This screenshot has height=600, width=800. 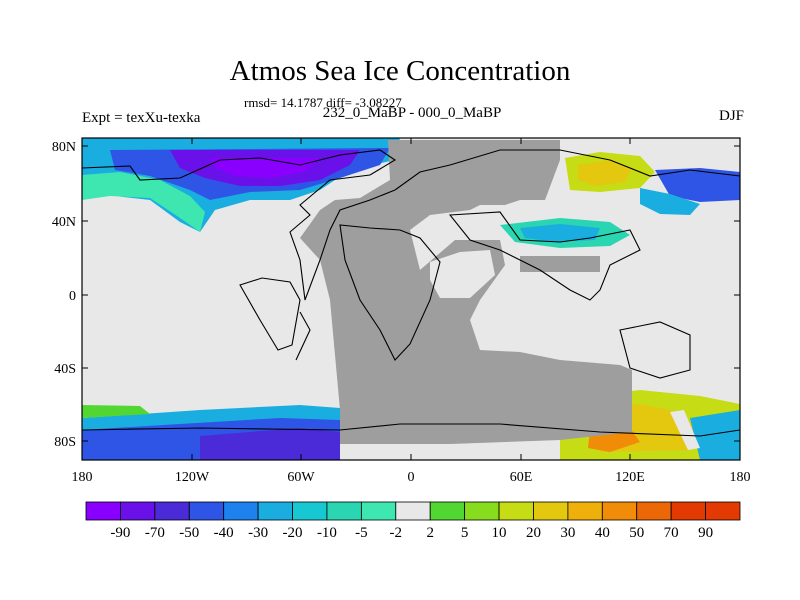 I want to click on colorbar-label: 50, so click(x=636, y=533).